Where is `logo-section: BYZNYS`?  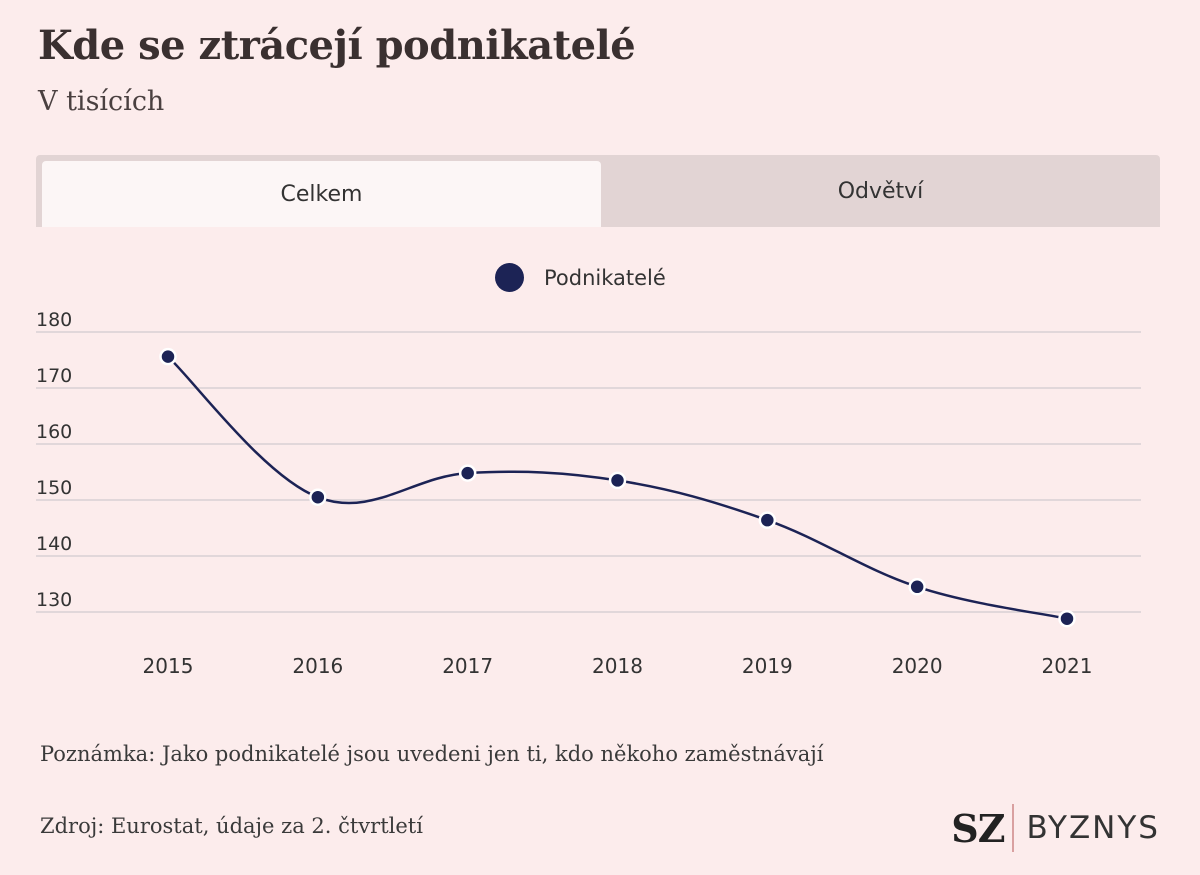 logo-section: BYZNYS is located at coordinates (1093, 828).